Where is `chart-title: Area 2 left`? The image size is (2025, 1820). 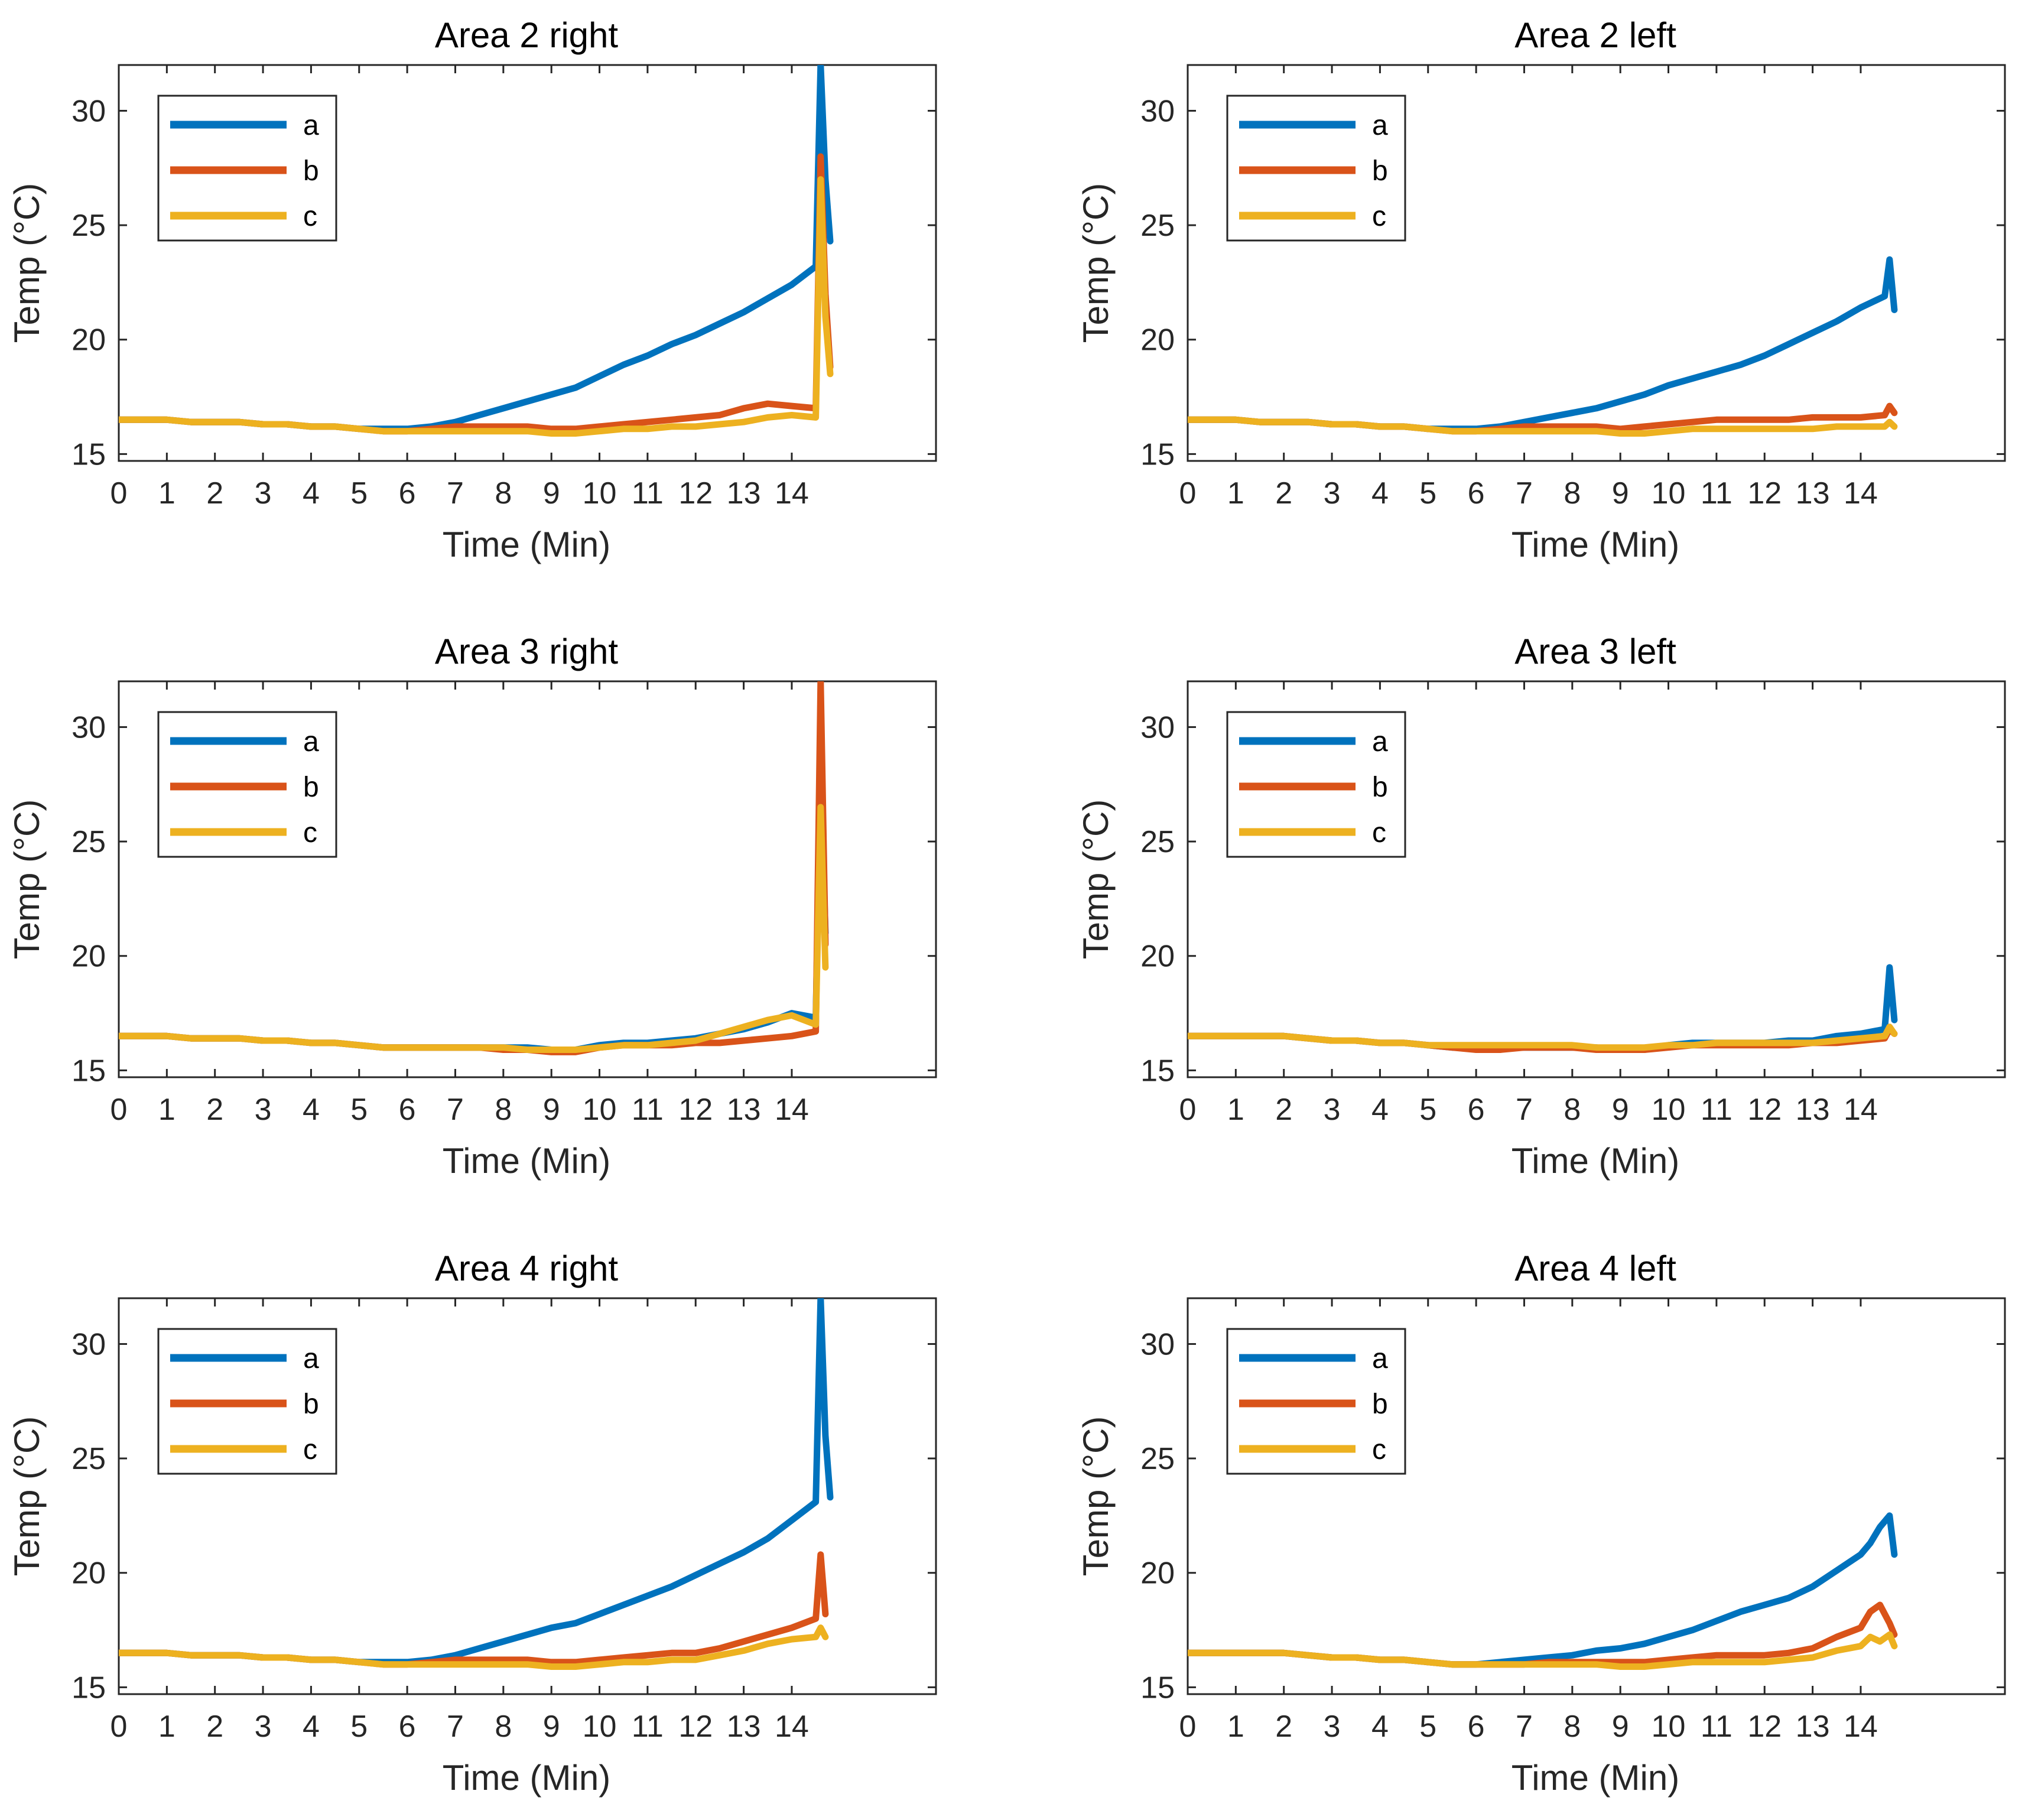 chart-title: Area 2 left is located at coordinates (1595, 35).